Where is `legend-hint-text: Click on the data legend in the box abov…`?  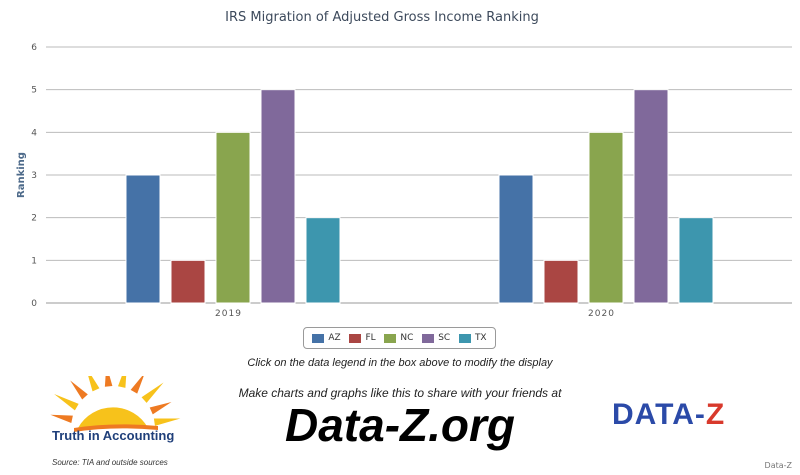
legend-hint-text: Click on the data legend in the box abov… is located at coordinates (400, 363).